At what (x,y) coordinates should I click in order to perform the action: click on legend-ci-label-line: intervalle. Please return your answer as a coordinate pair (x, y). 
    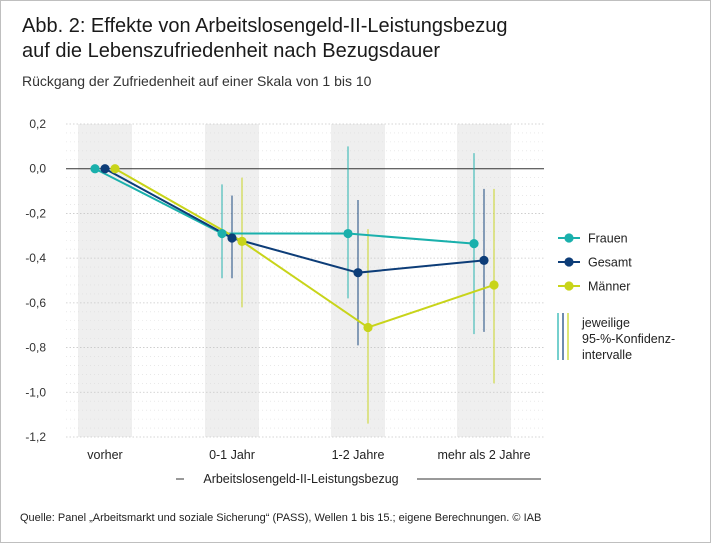
    Looking at the image, I should click on (607, 355).